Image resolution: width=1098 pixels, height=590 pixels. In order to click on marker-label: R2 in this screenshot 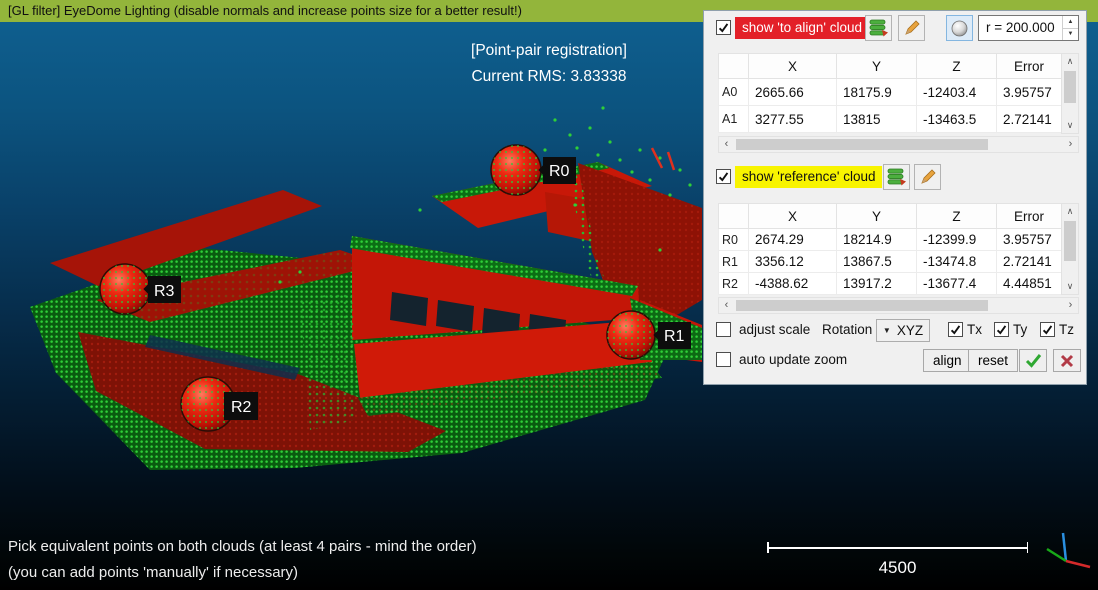, I will do `click(241, 407)`.